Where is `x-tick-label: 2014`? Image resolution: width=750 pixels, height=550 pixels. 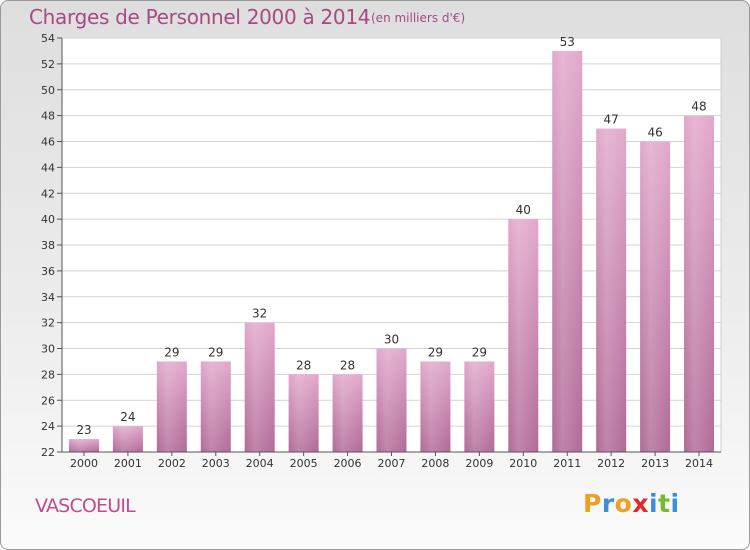 x-tick-label: 2014 is located at coordinates (699, 463).